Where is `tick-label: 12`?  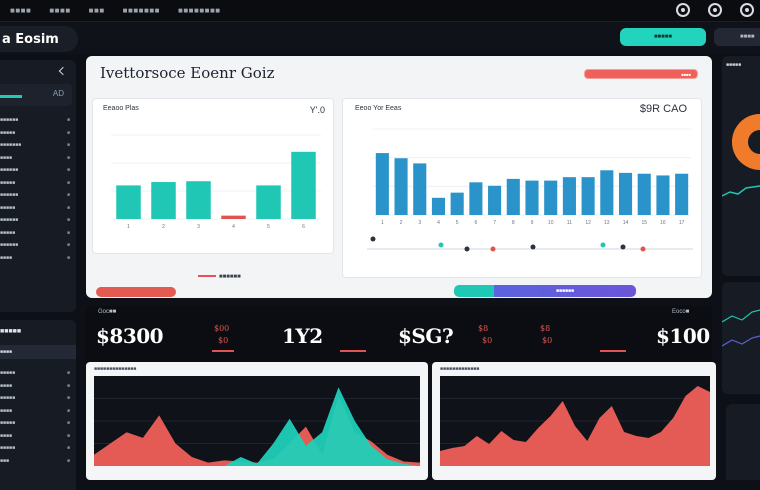
tick-label: 12 is located at coordinates (588, 223).